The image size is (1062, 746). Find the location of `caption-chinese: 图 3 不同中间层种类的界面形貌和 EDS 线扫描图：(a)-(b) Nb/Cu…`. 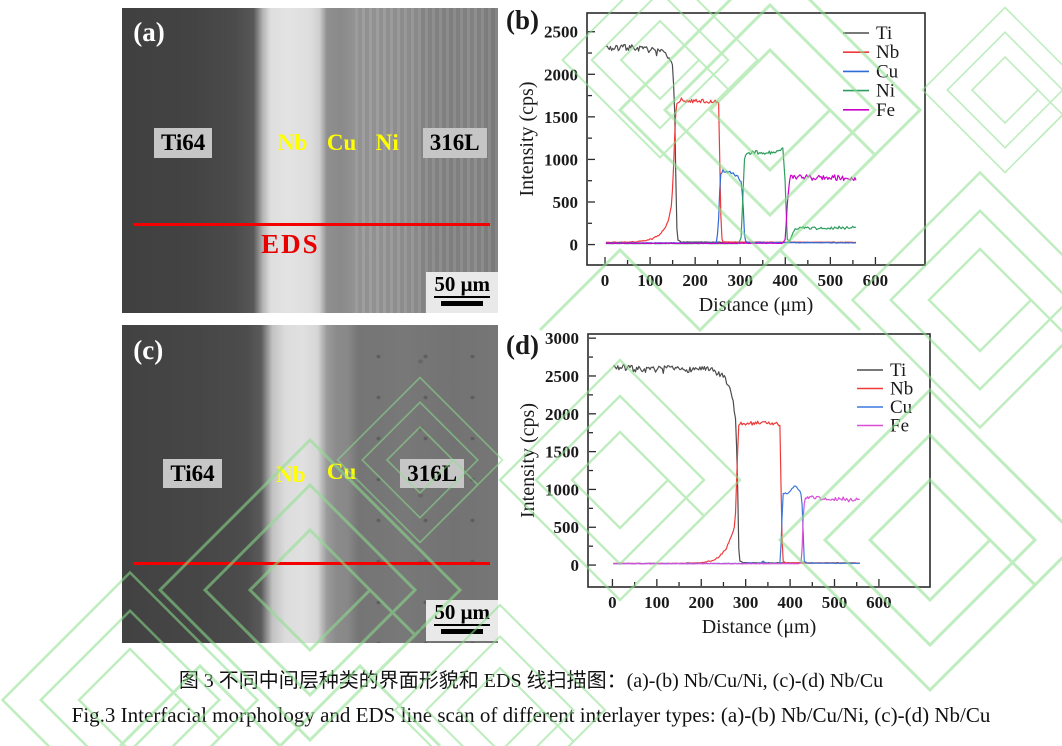

caption-chinese: 图 3 不同中间层种类的界面形貌和 EDS 线扫描图：(a)-(b) Nb/Cu… is located at coordinates (531, 681).